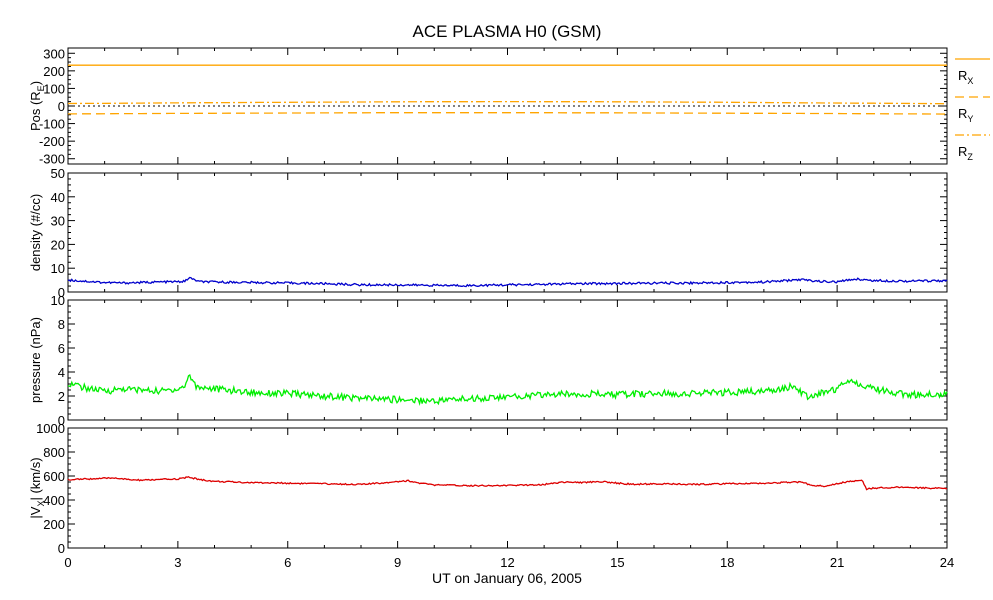 The width and height of the screenshot is (993, 600). What do you see at coordinates (52, 159) in the screenshot?
I see `y-tick-label-pos: -300` at bounding box center [52, 159].